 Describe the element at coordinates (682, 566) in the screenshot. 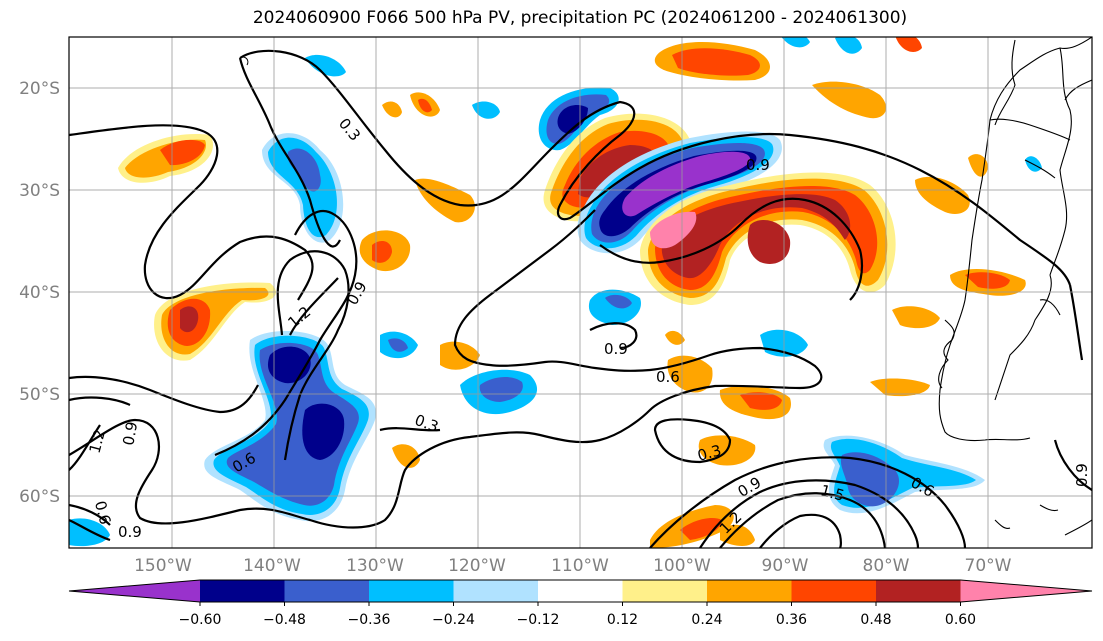

I see `lon-label-100w: 100°W` at that location.